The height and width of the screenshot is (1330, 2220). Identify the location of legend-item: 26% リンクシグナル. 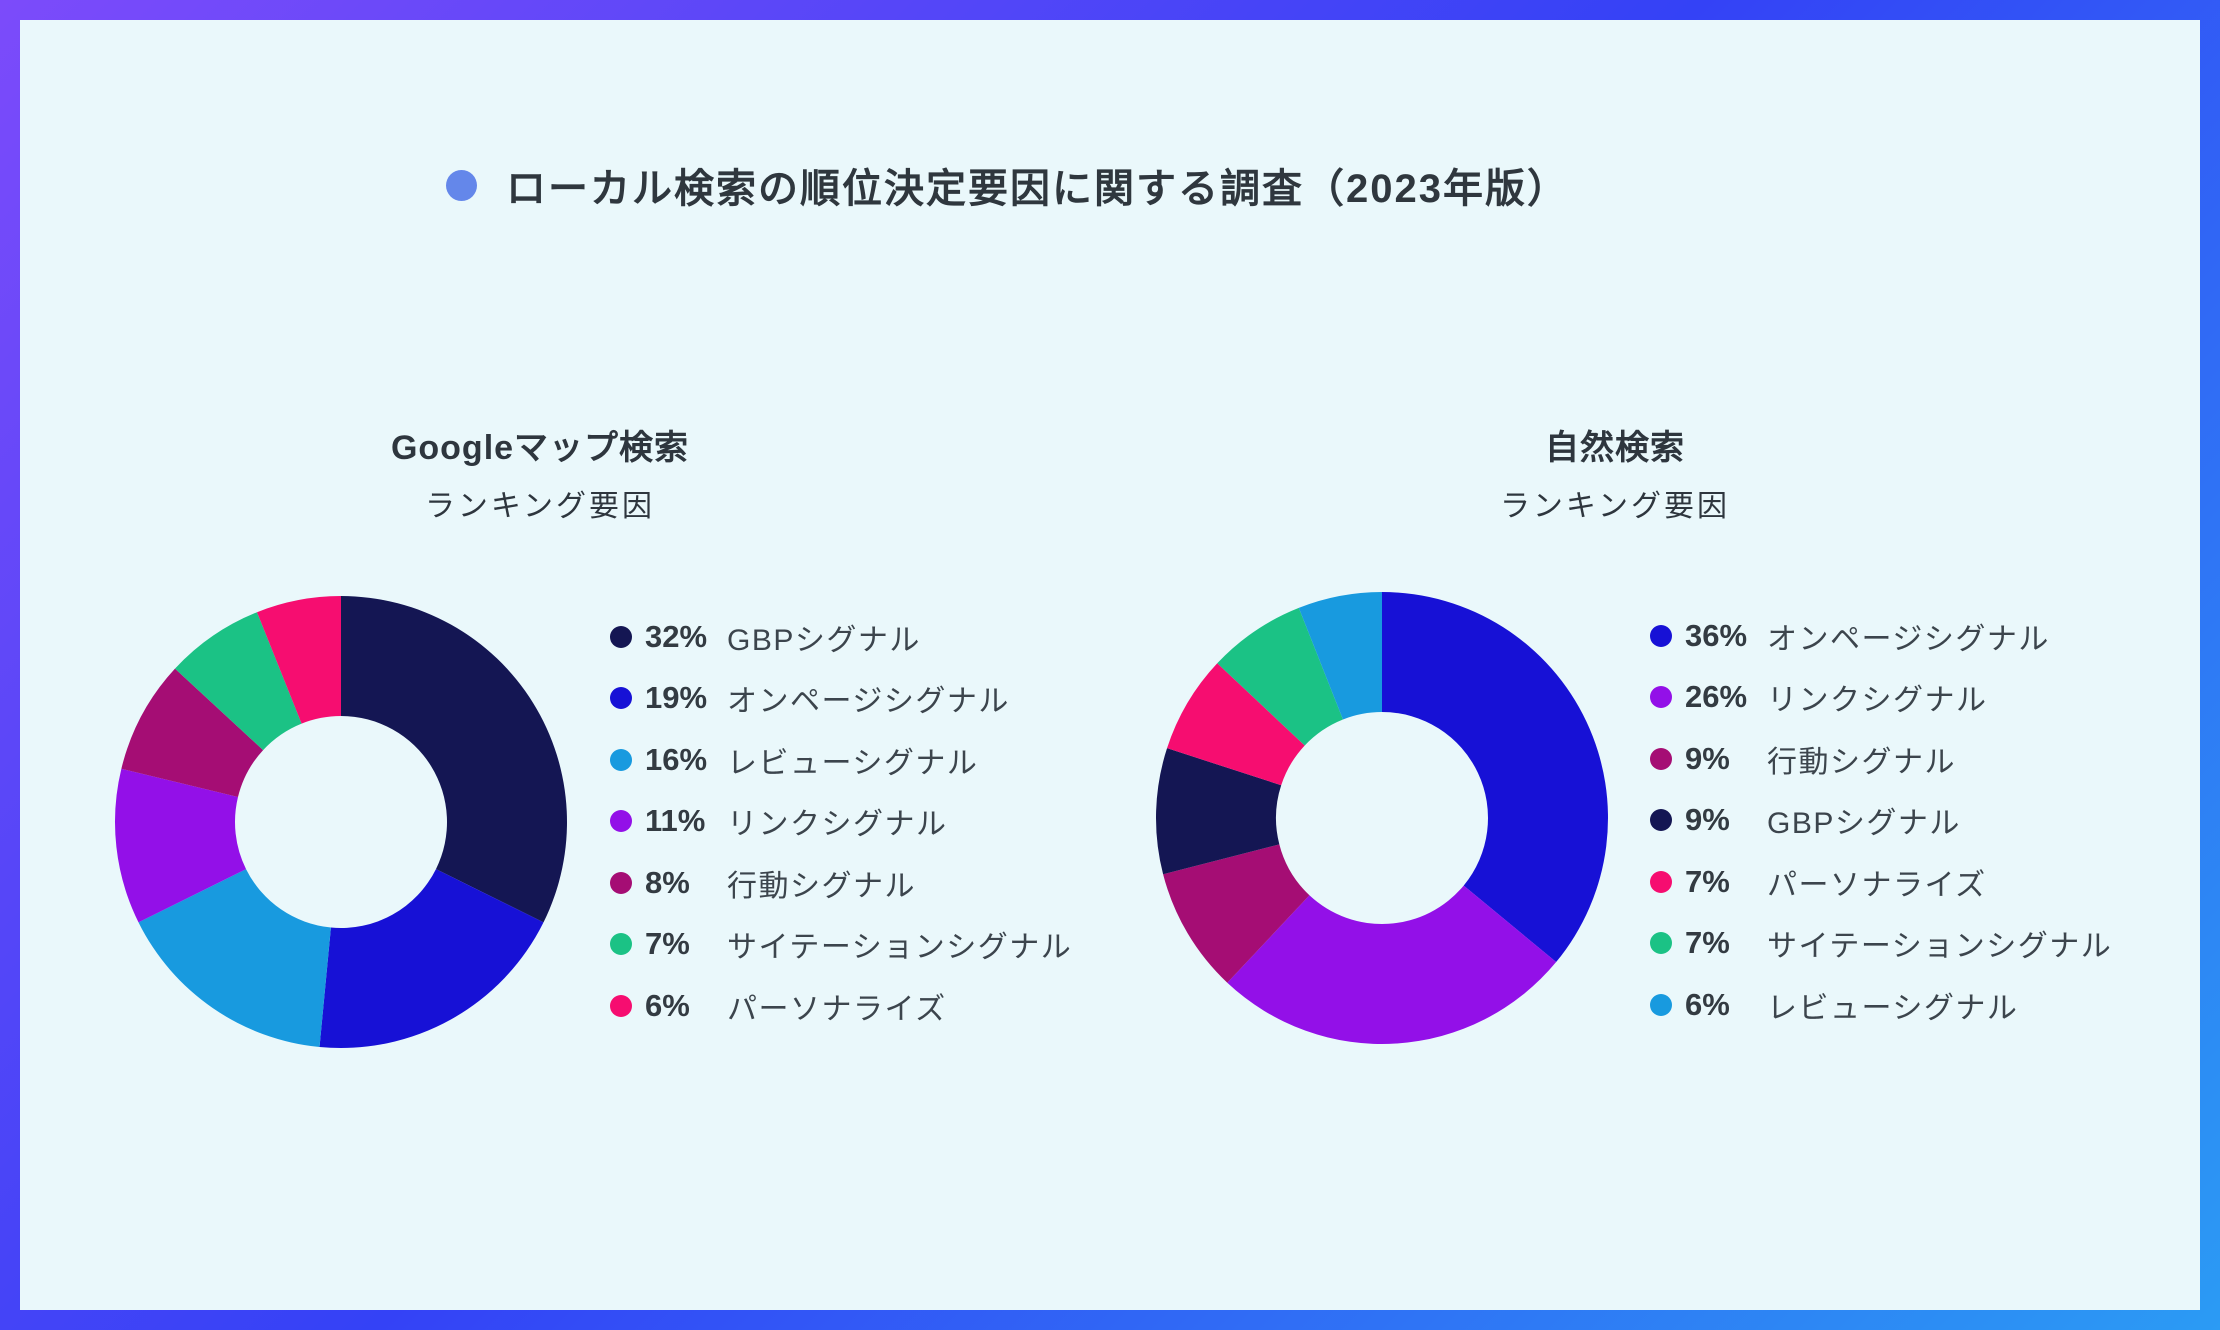
(1881, 698).